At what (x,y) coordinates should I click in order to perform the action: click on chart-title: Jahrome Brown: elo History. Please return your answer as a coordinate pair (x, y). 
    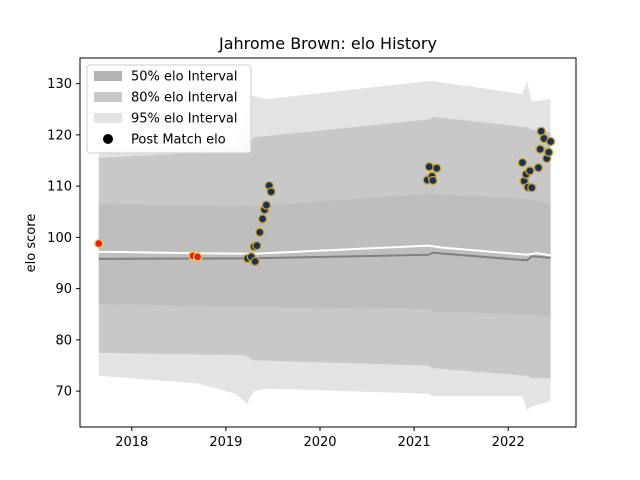
    Looking at the image, I should click on (327, 43).